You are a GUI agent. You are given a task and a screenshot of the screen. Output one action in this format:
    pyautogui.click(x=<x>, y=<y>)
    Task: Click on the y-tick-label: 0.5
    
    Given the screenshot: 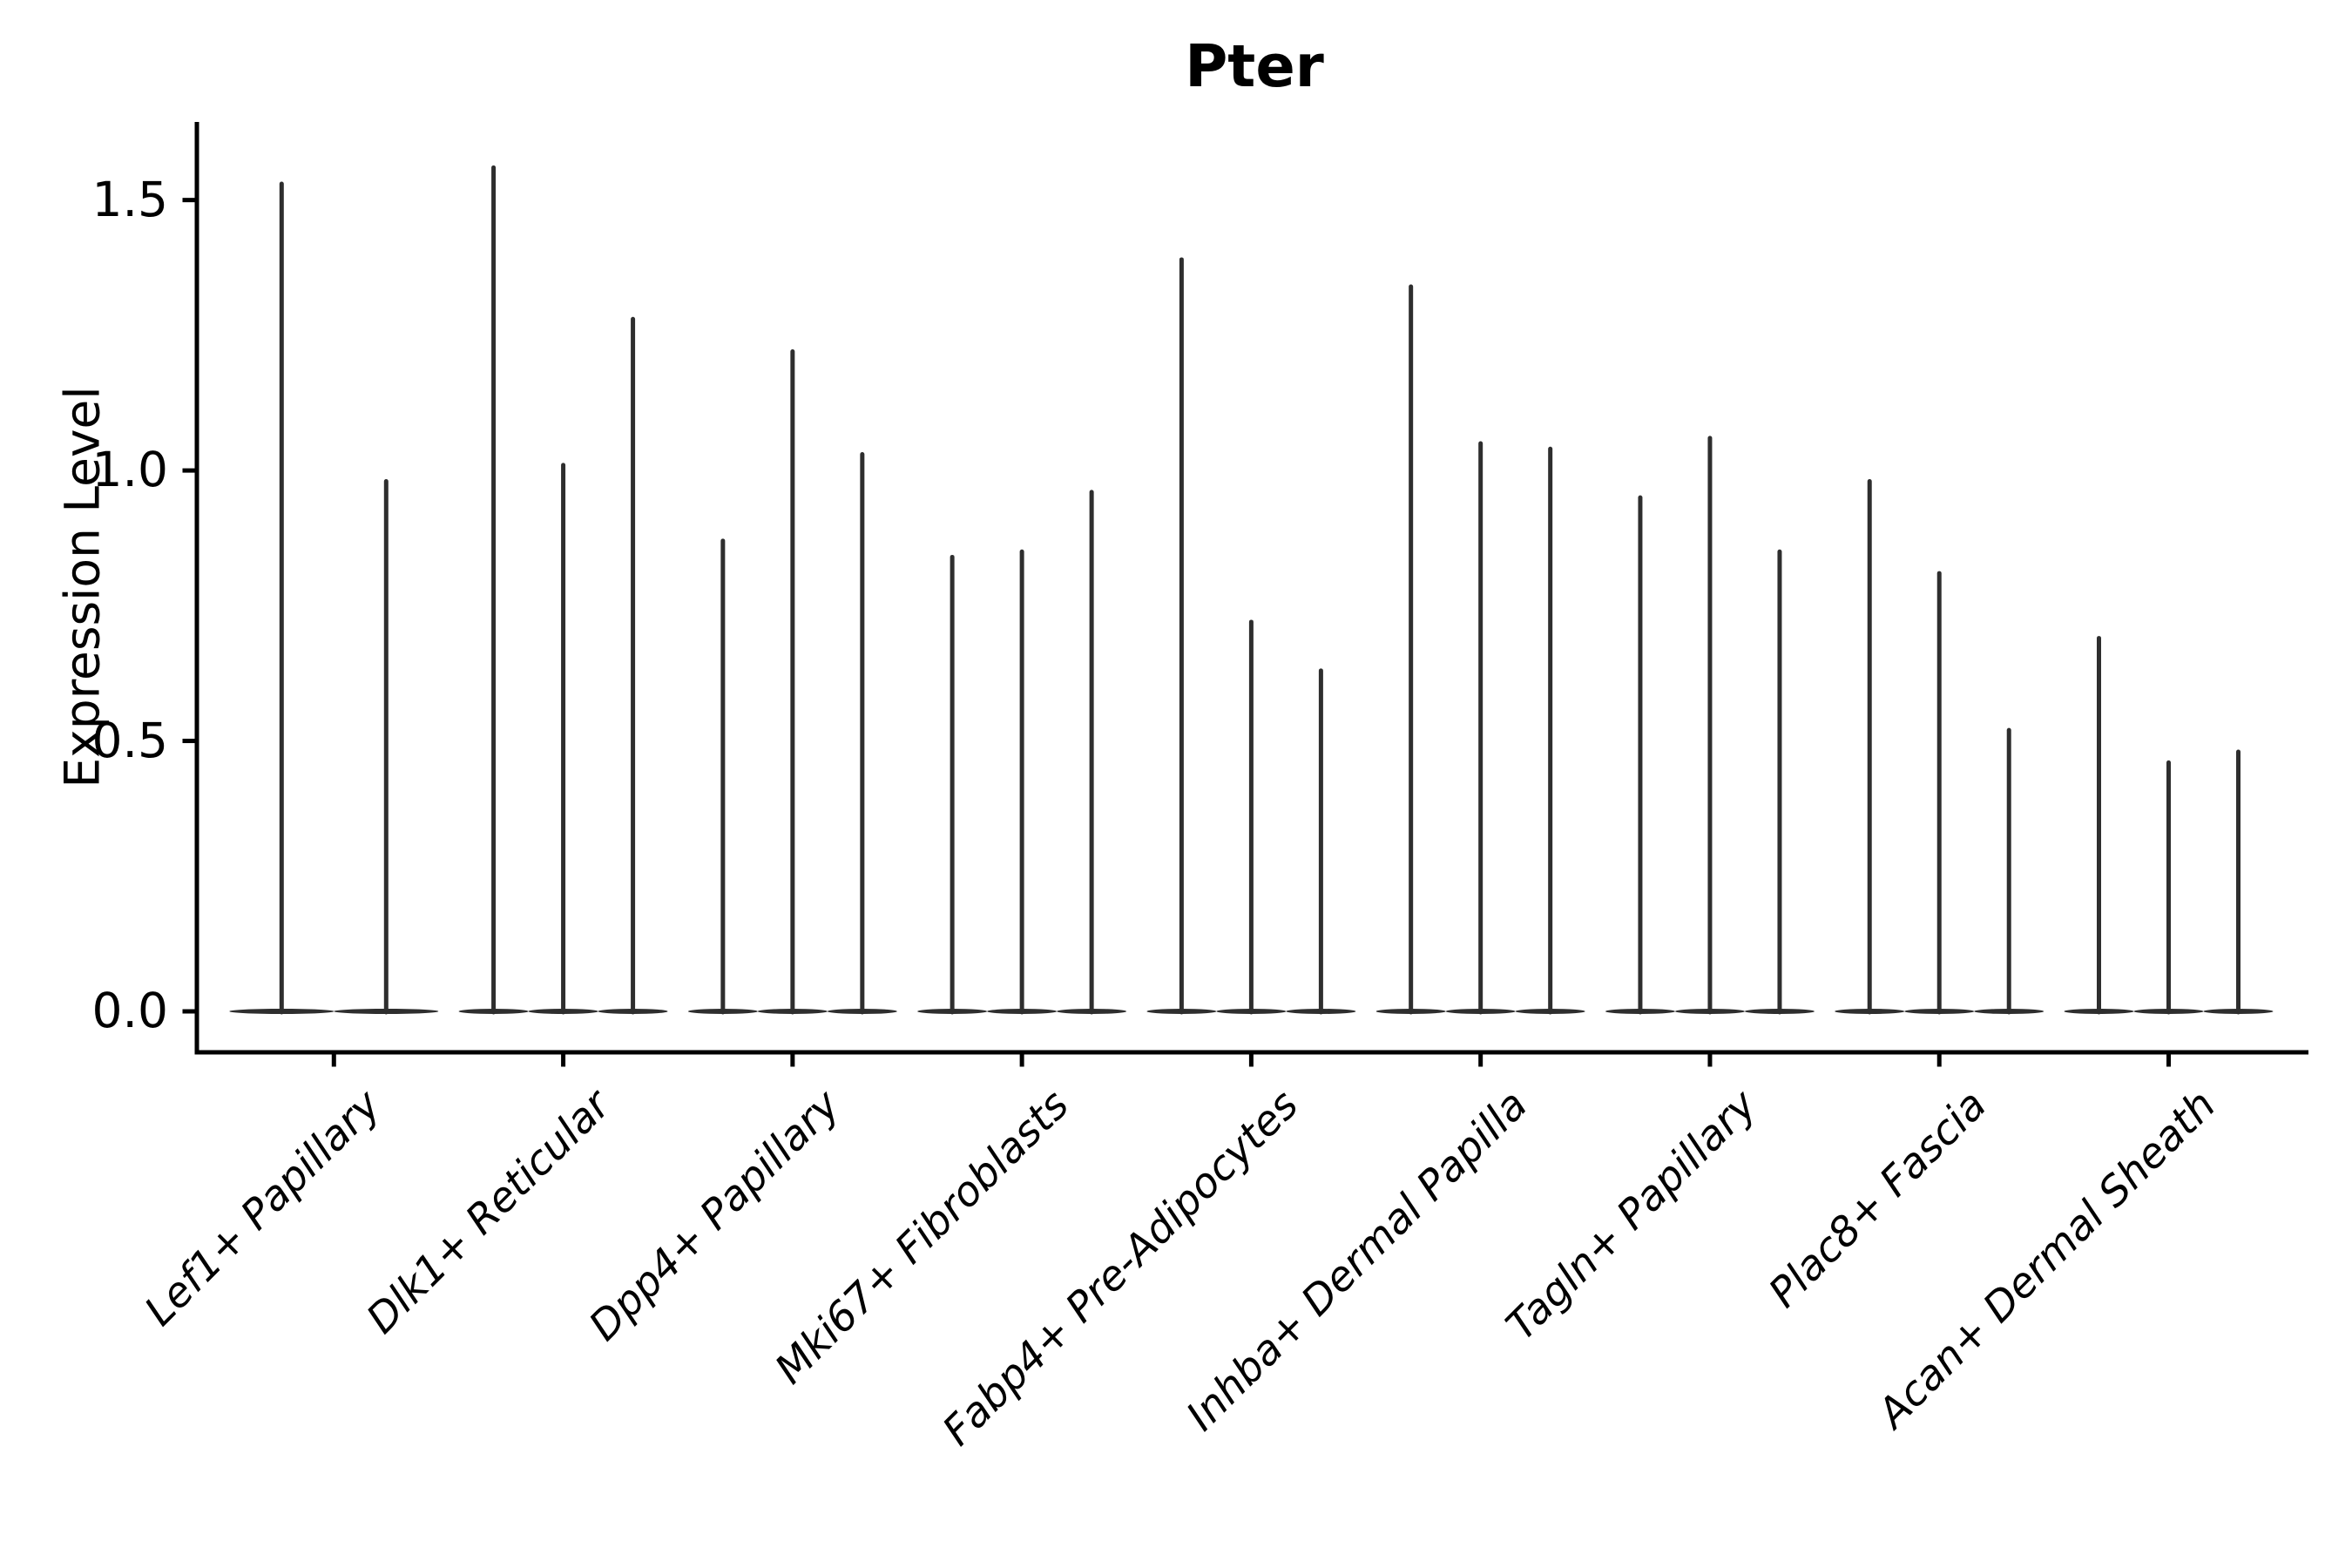 What is the action you would take?
    pyautogui.click(x=129, y=740)
    